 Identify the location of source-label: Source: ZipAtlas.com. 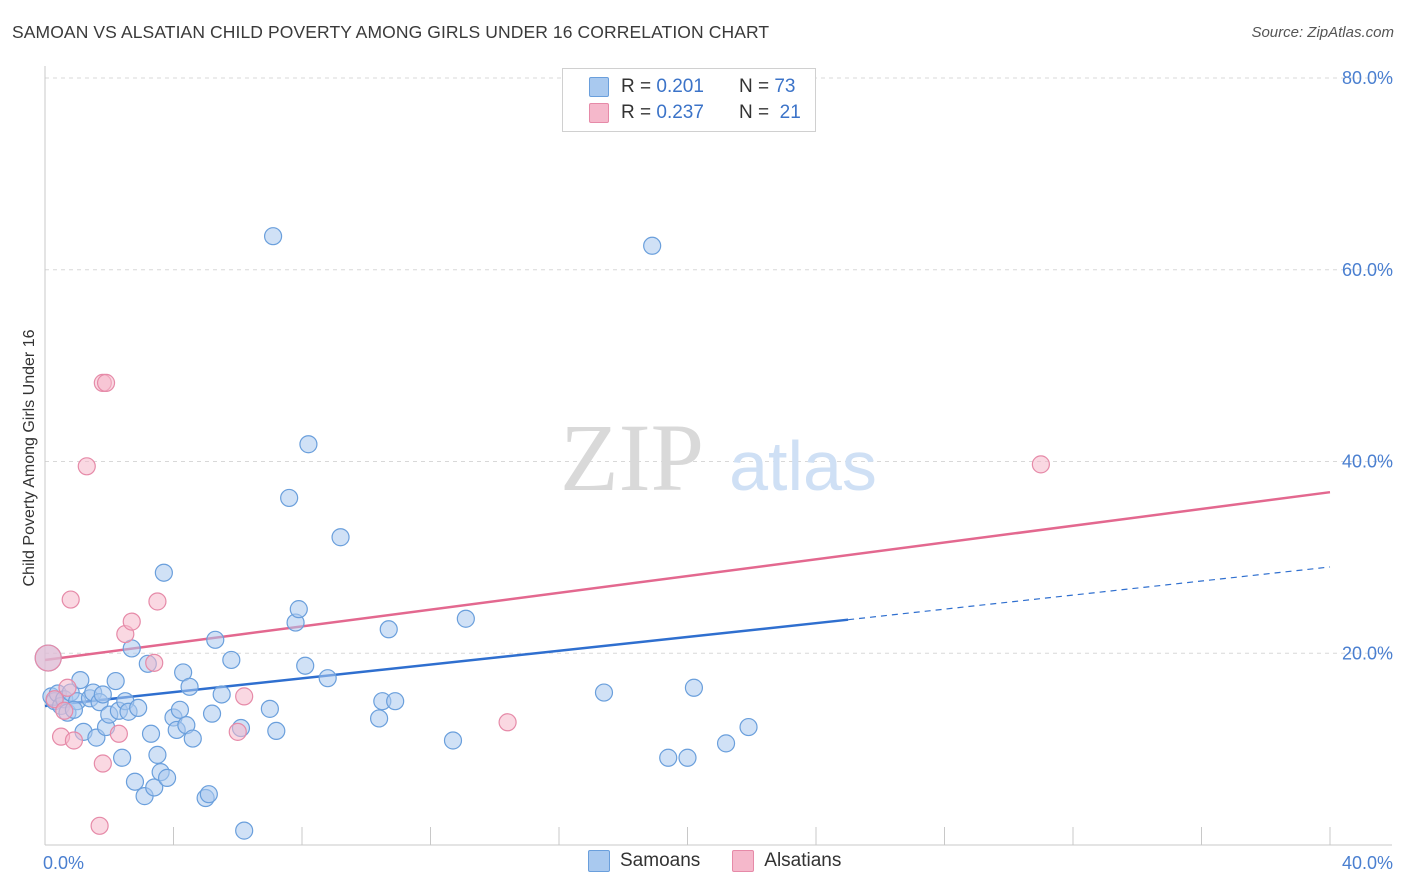
(1322, 32).